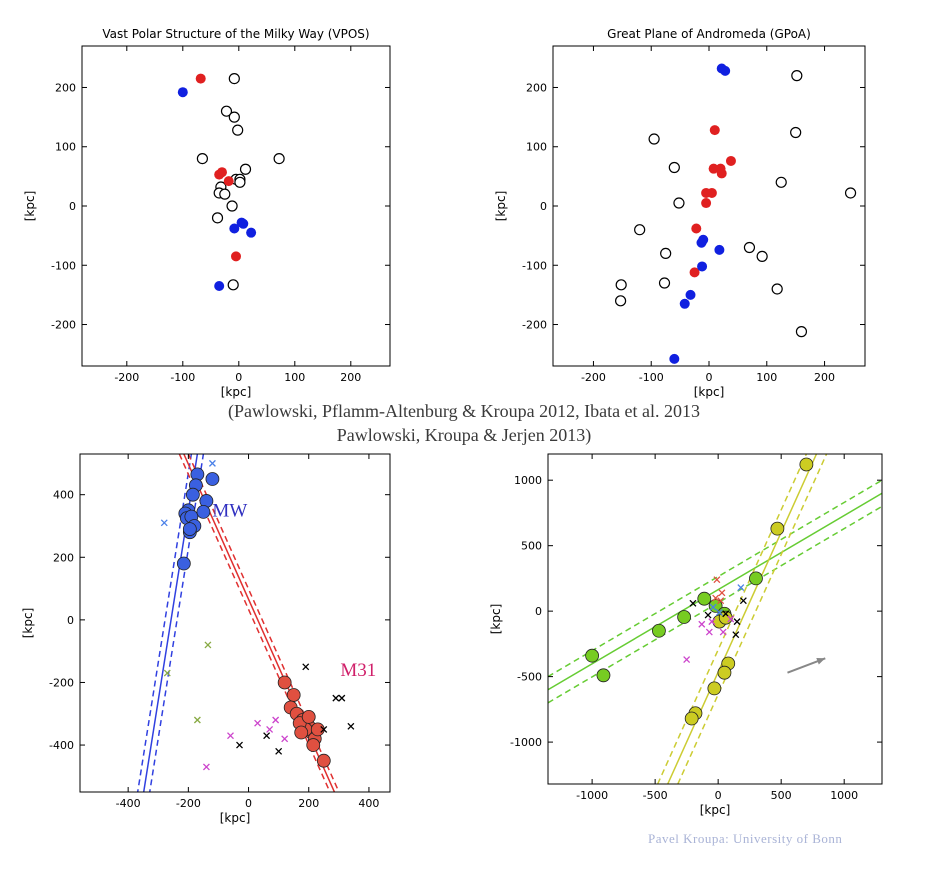 The width and height of the screenshot is (928, 869). Describe the element at coordinates (781, 795) in the screenshot. I see `x-tick-label: 500` at that location.